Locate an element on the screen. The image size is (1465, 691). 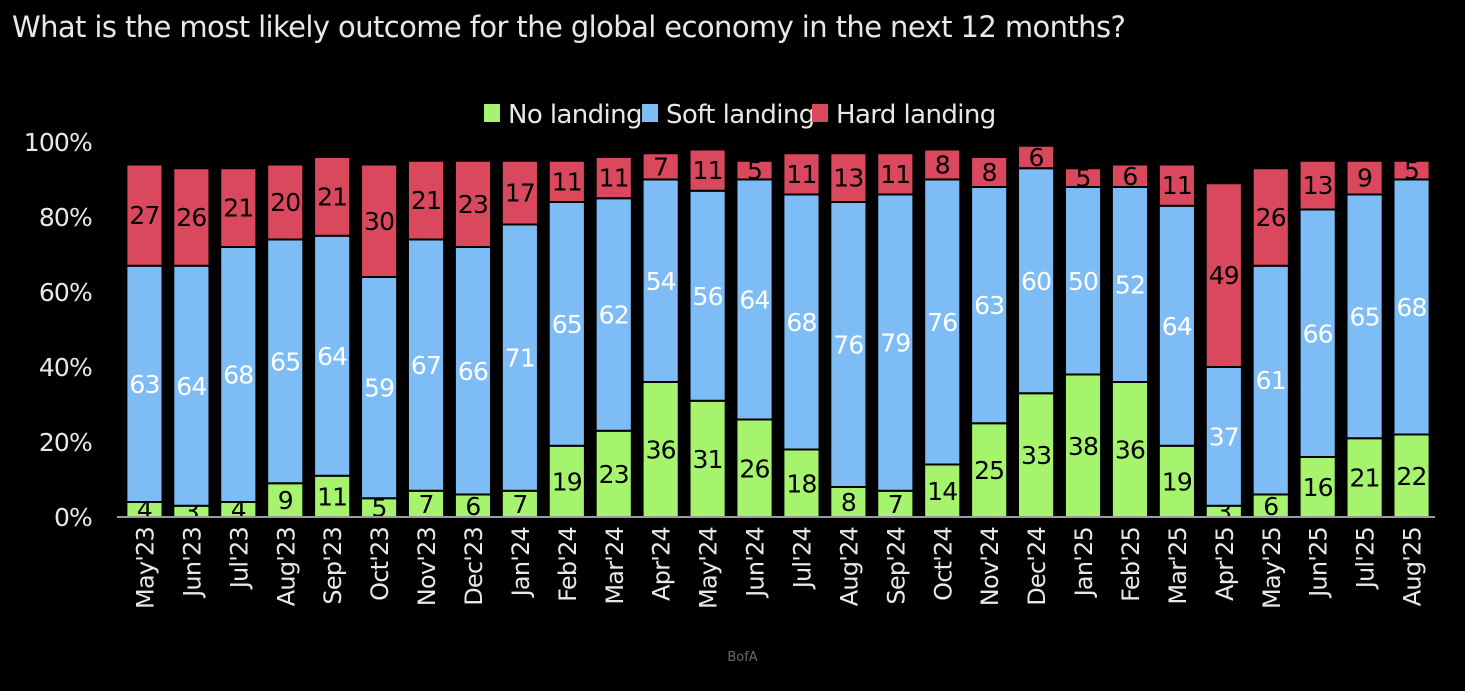
x-tick-label: Apr'25 is located at coordinates (1225, 564).